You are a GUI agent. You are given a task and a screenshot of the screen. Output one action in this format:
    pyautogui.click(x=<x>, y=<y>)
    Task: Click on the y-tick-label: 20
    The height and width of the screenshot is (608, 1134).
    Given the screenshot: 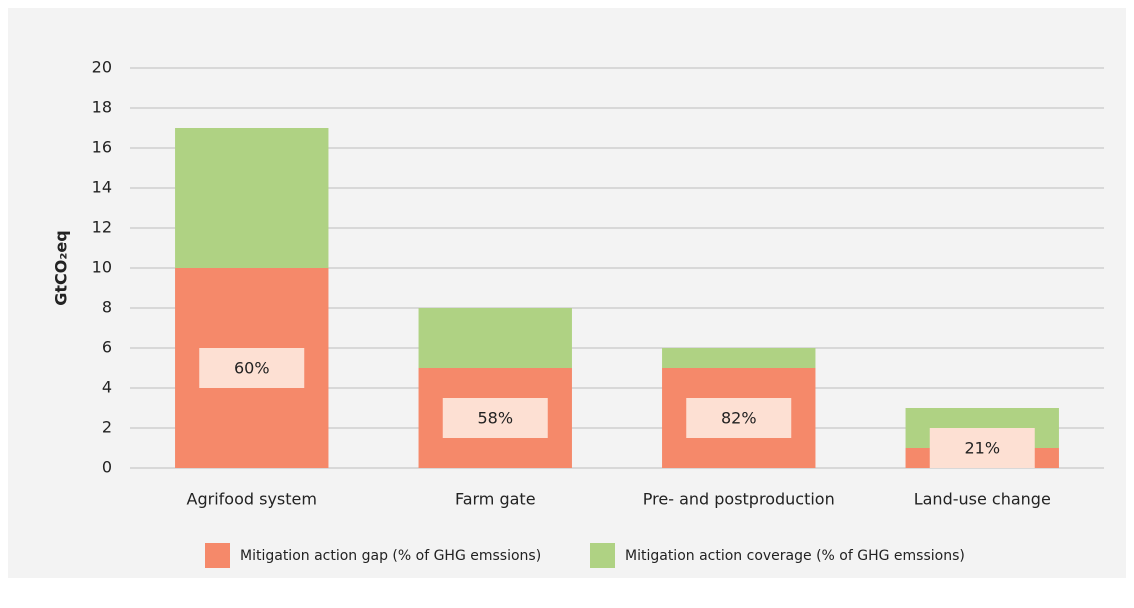 What is the action you would take?
    pyautogui.click(x=102, y=67)
    